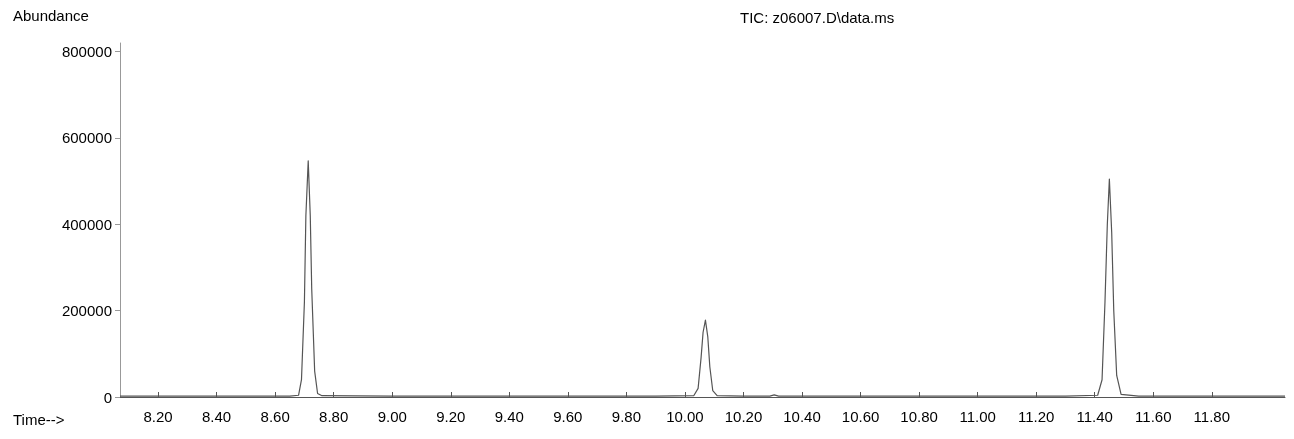 The width and height of the screenshot is (1294, 439). I want to click on x-tick-label: 11.80, so click(1212, 416).